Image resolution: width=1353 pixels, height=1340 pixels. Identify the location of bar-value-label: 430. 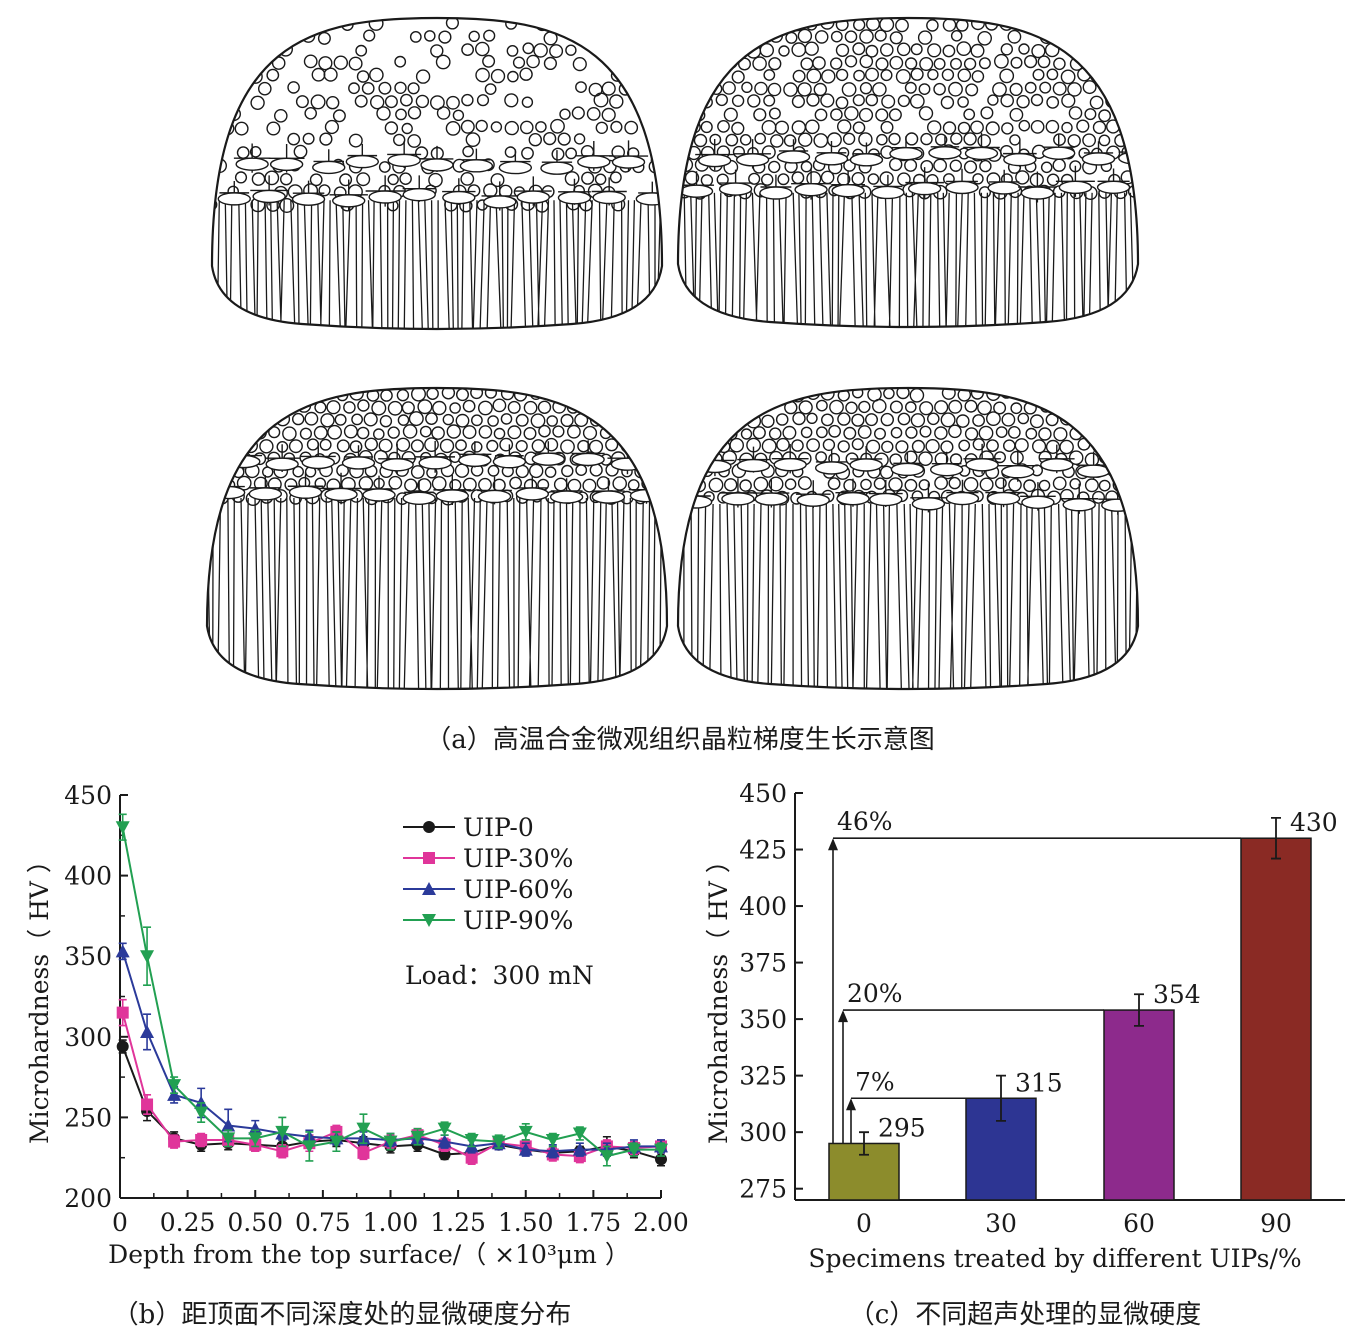
(1314, 822).